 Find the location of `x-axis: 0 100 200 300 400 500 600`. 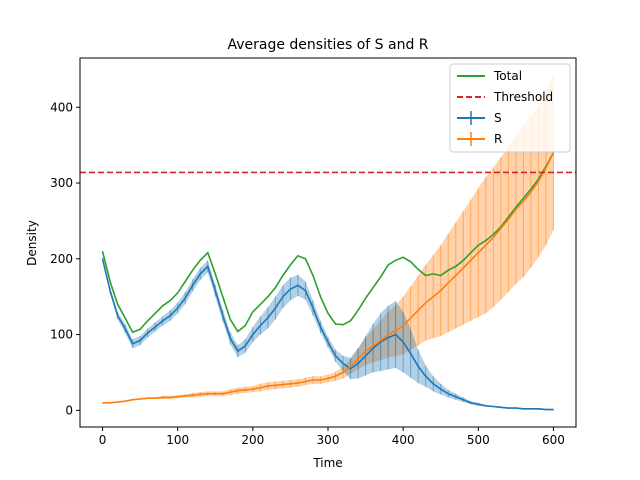

x-axis: 0 100 200 300 400 500 600 is located at coordinates (332, 437).